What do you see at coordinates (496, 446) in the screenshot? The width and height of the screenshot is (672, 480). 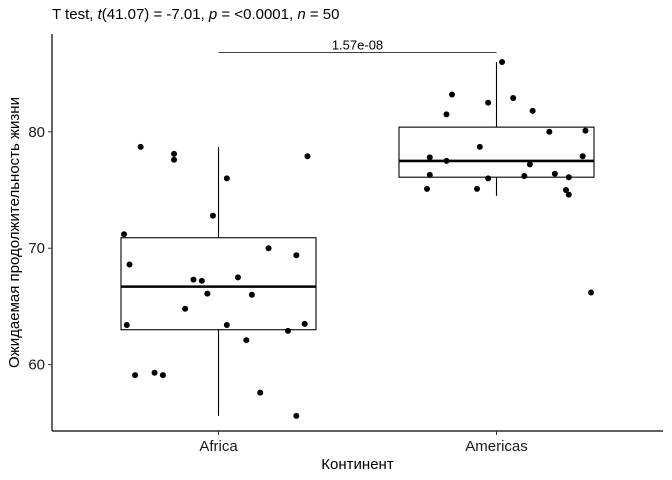 I see `x-tick-label: Americas` at bounding box center [496, 446].